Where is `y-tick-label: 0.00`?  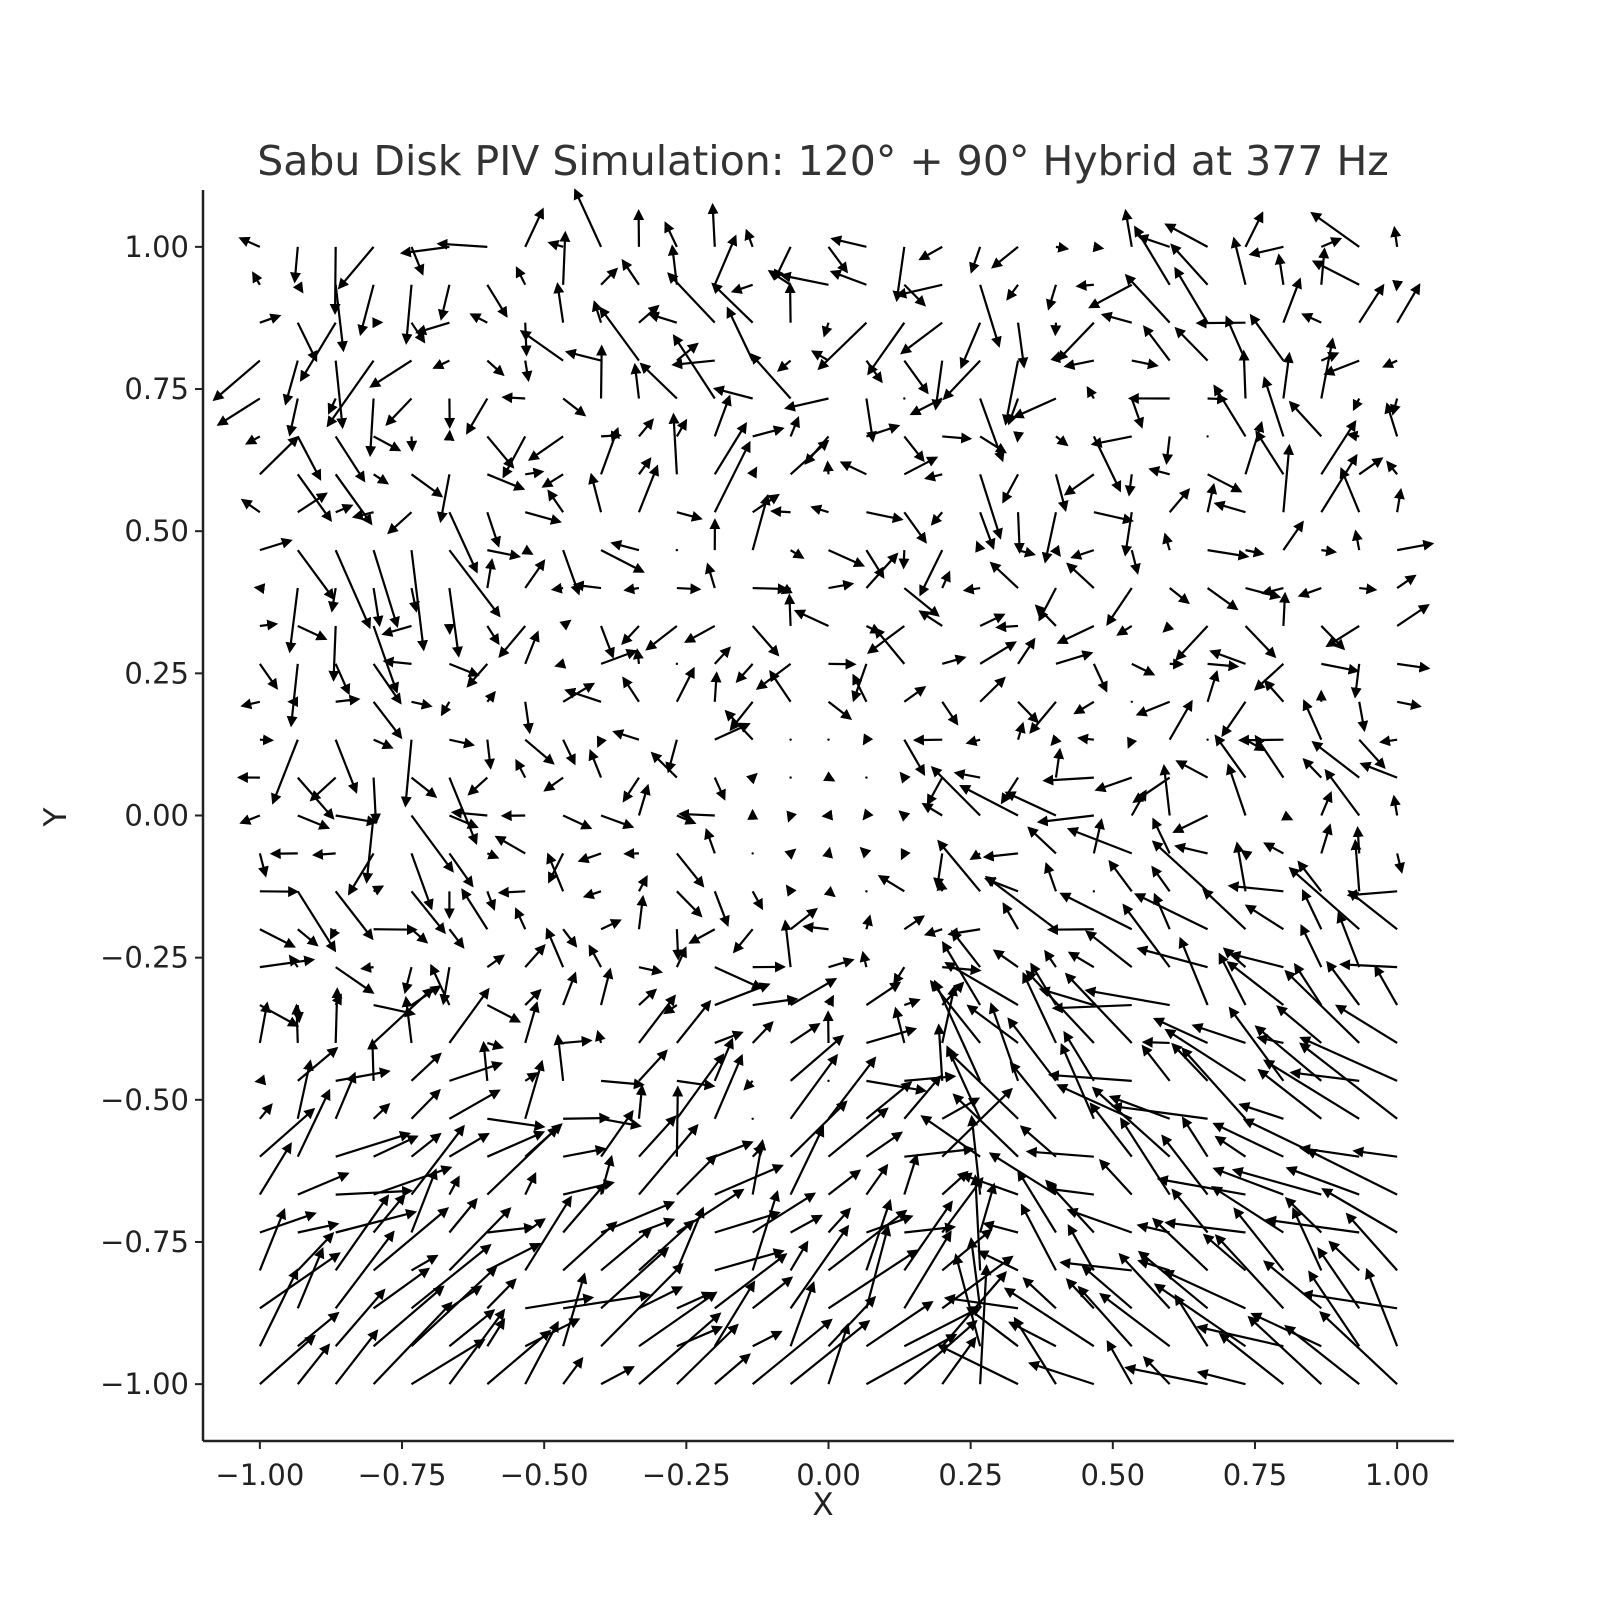 y-tick-label: 0.00 is located at coordinates (156, 816).